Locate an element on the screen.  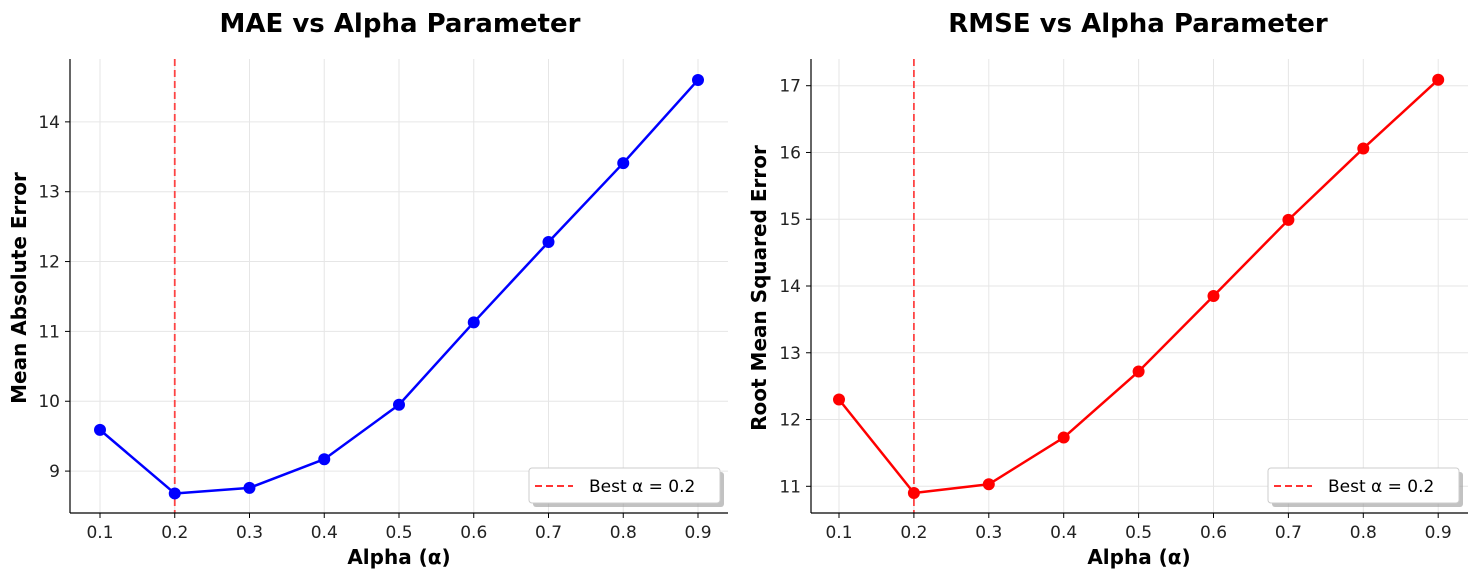
y-tick-label: 10 is located at coordinates (49, 402).